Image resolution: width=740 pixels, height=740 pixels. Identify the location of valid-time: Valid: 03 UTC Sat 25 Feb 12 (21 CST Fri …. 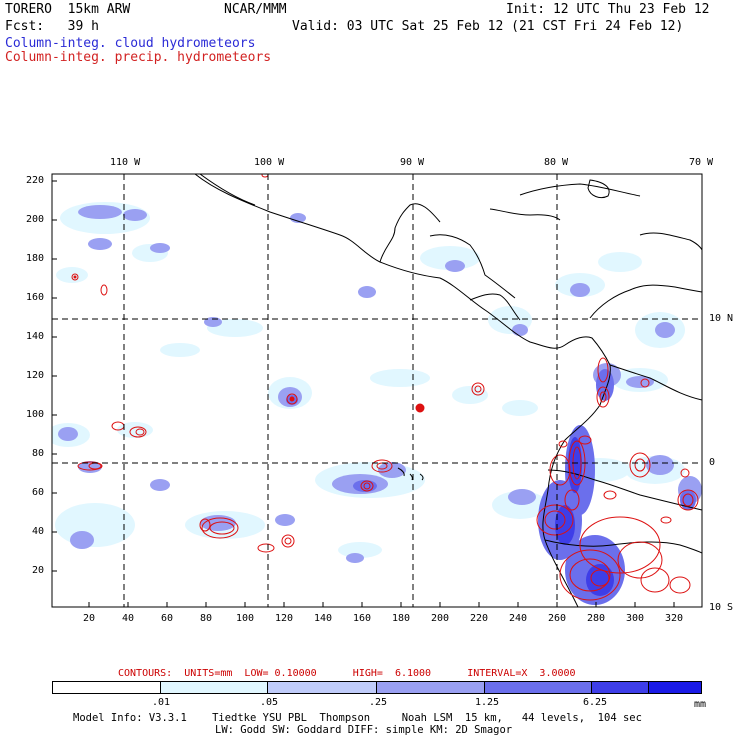
(488, 26).